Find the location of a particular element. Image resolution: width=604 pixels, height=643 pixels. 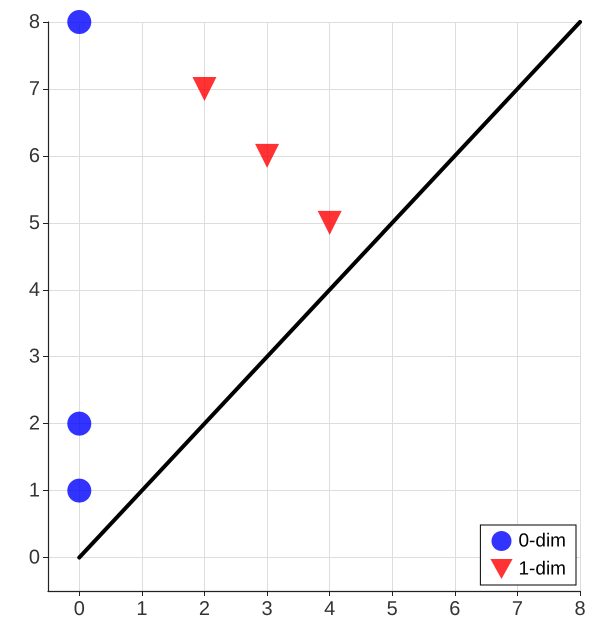

y-tick-label: 6 is located at coordinates (34, 155).